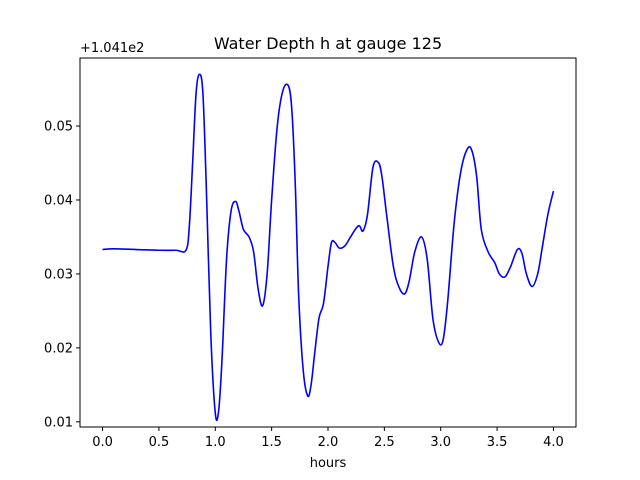  I want to click on x-axis: 0.0 0.5 1.0 1.5 2.0 2.5 3.0 3.5 4.0, so click(328, 438).